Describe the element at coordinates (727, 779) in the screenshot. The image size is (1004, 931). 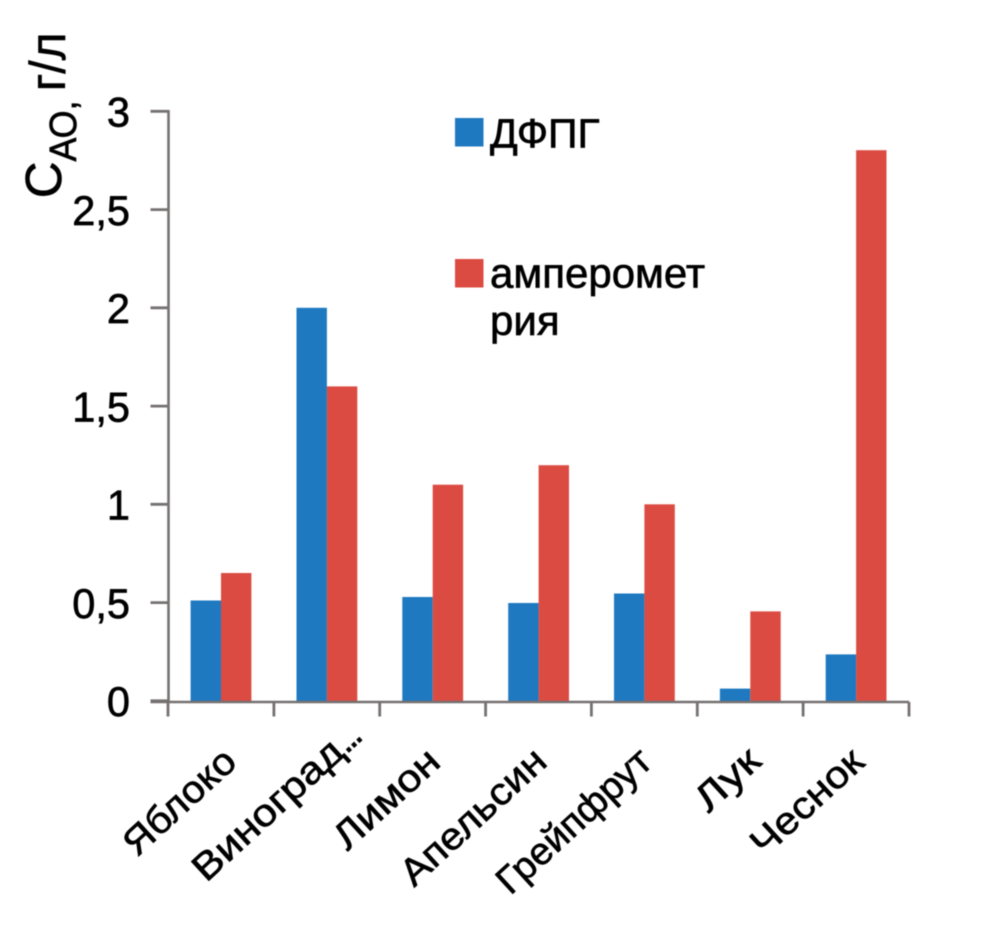
I see `svg-text: Лук` at that location.